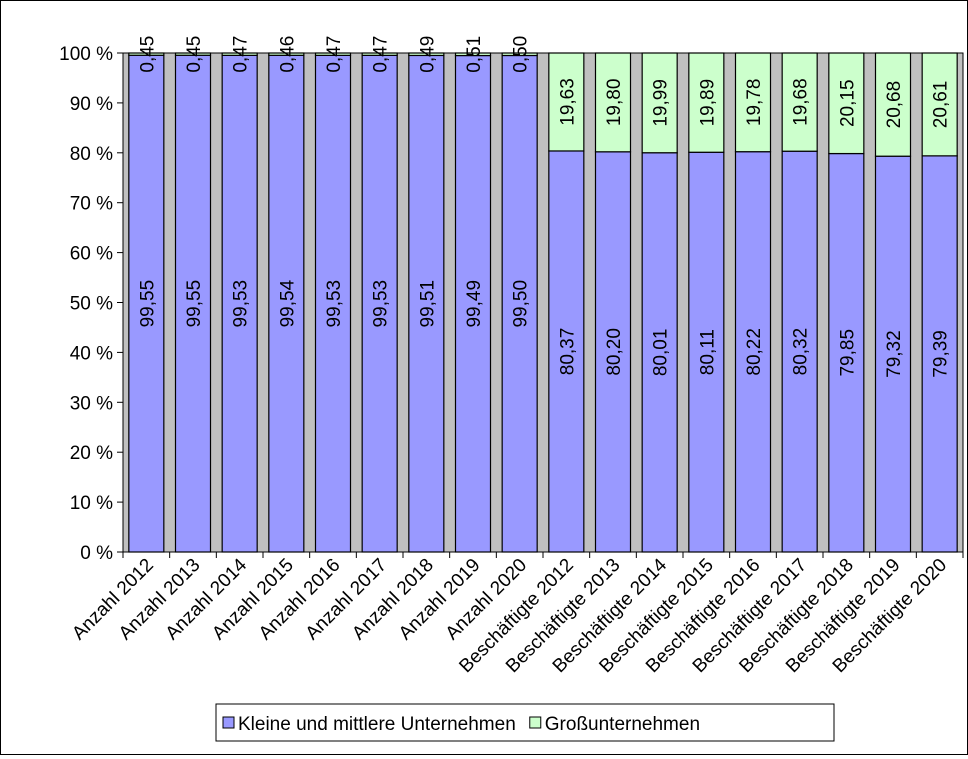 Image resolution: width=968 pixels, height=759 pixels. Describe the element at coordinates (377, 724) in the screenshot. I see `legend-label: Kleine und mittlere Unternehmen` at that location.